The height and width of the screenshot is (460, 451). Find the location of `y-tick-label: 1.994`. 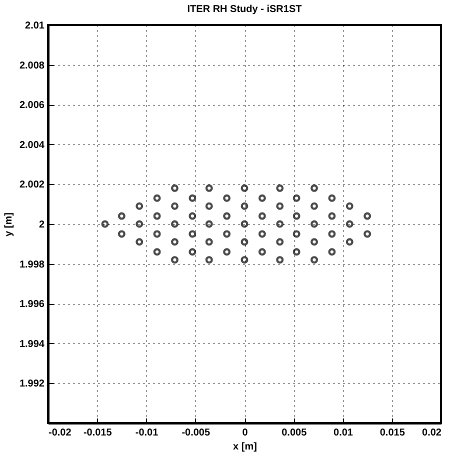

y-tick-label: 1.994 is located at coordinates (32, 344).